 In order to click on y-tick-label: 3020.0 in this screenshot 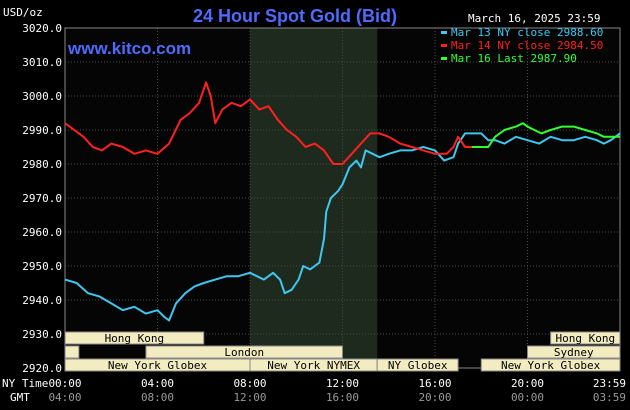, I will do `click(42, 28)`.